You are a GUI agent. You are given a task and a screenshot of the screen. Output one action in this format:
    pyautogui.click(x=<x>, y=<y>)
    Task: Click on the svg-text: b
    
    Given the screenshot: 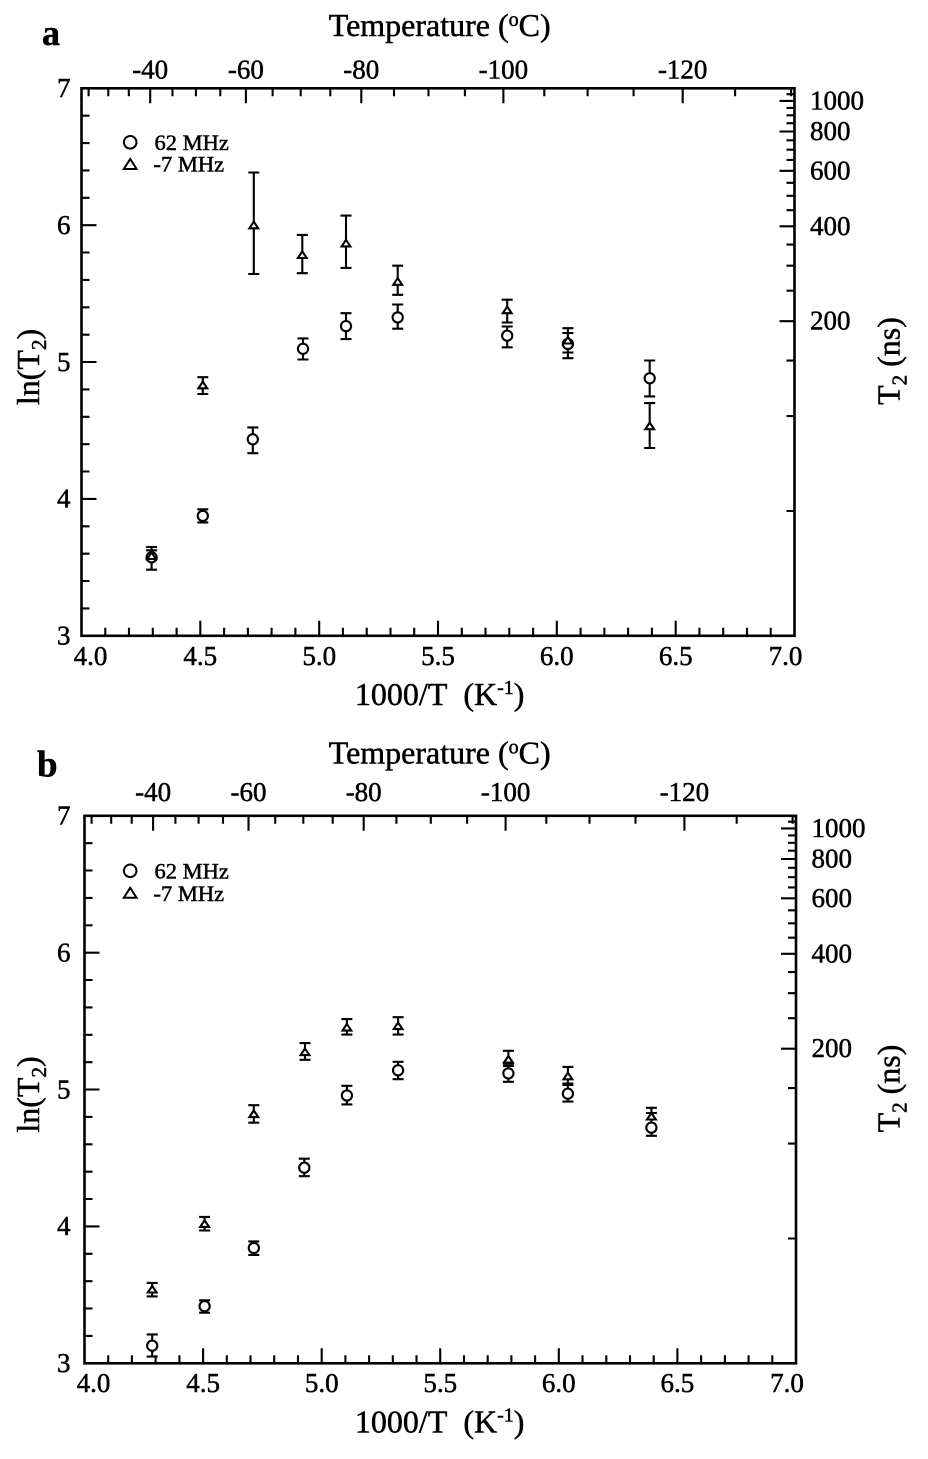 What is the action you would take?
    pyautogui.click(x=47, y=765)
    